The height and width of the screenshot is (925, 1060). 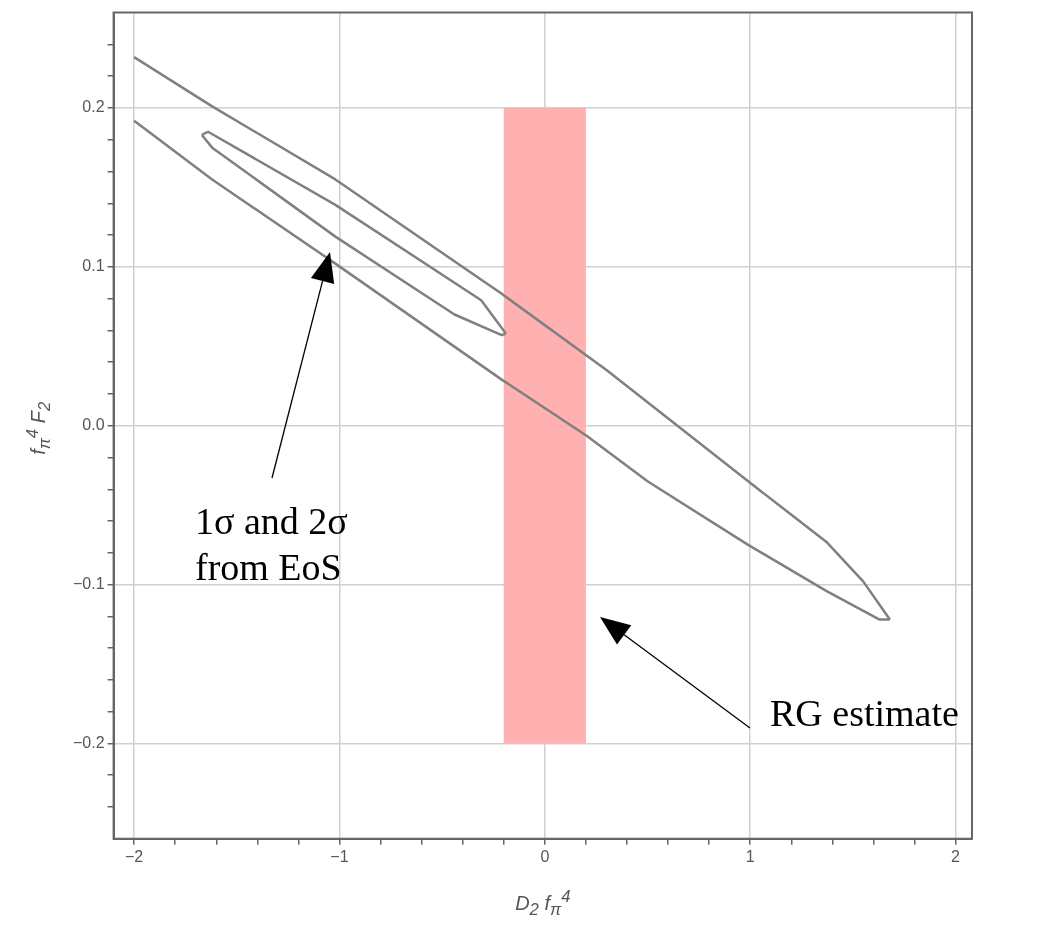 What do you see at coordinates (88, 742) in the screenshot?
I see `y-tick-label: −0.2` at bounding box center [88, 742].